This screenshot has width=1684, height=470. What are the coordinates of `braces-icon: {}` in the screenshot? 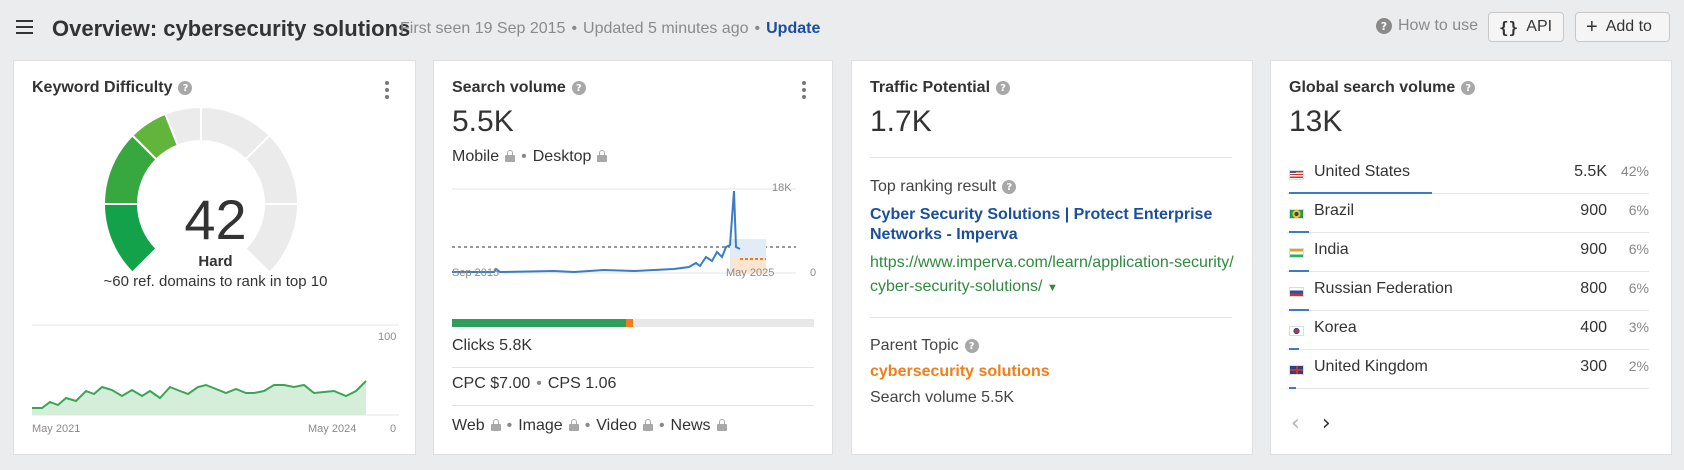 It's located at (1509, 27).